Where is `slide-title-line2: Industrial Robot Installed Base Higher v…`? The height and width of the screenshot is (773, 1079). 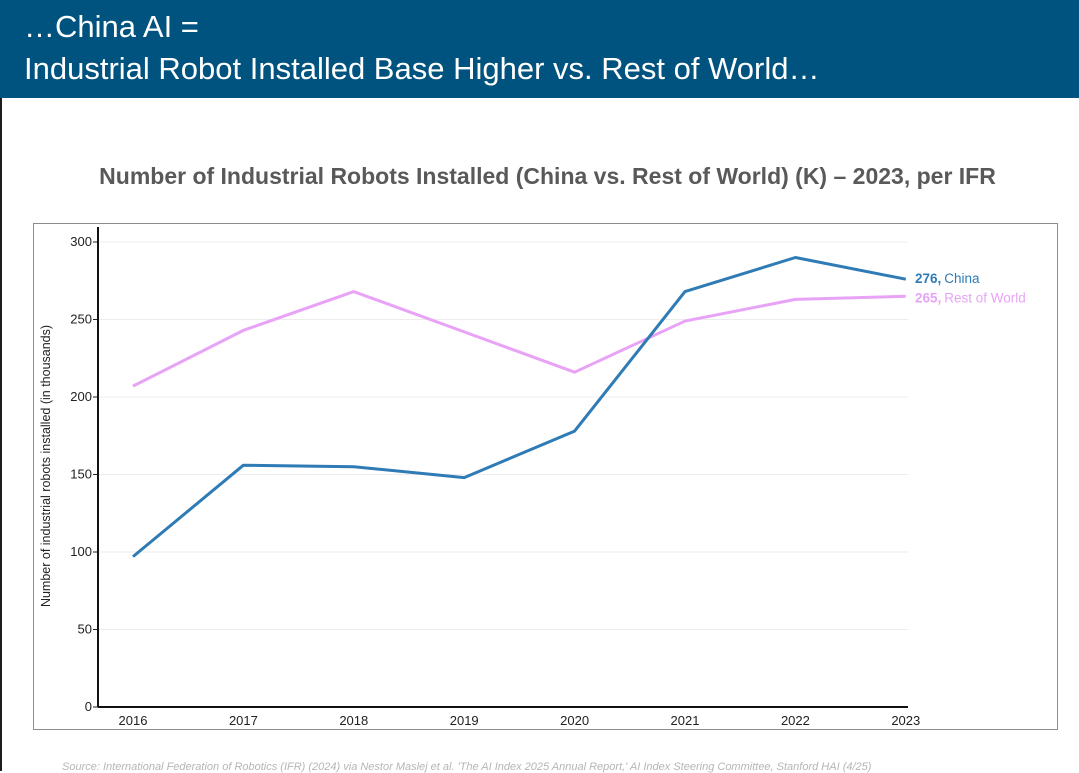
slide-title-line2: Industrial Robot Installed Base Higher v… is located at coordinates (422, 68).